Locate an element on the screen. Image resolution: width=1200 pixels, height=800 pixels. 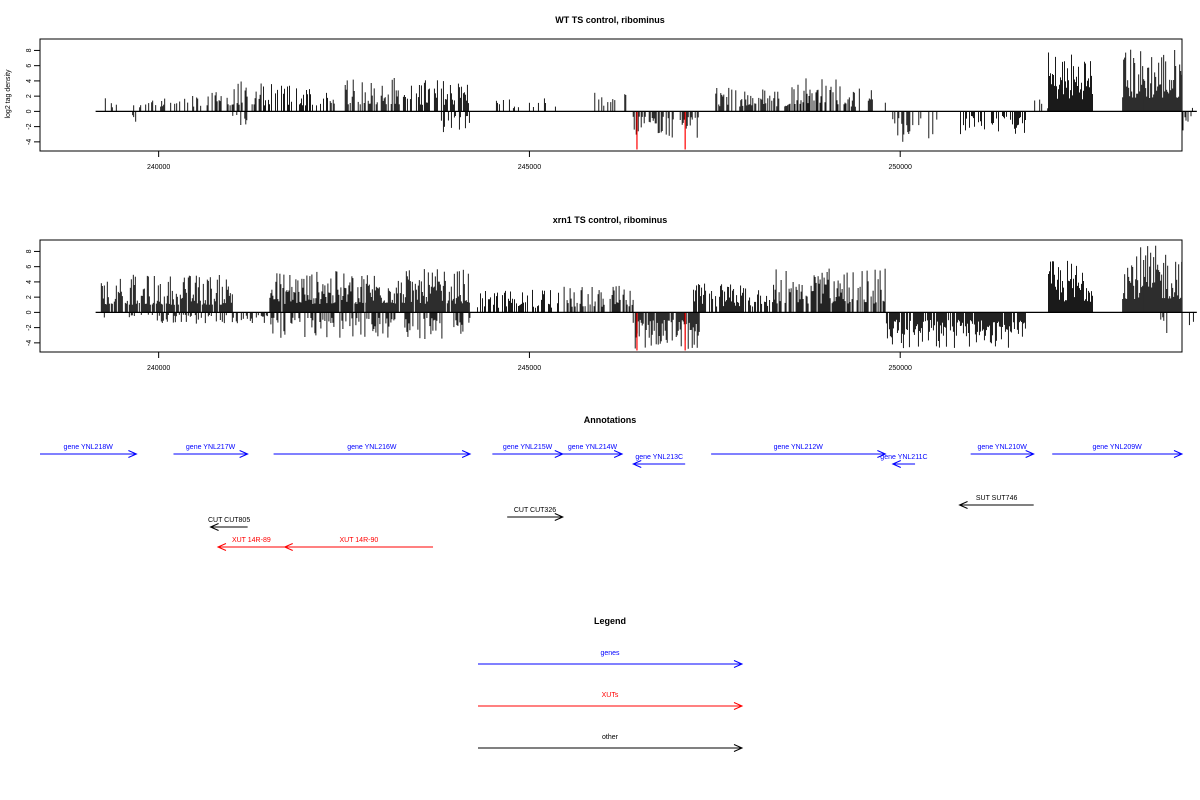
annotation-label: gene YNL213C is located at coordinates (659, 457).